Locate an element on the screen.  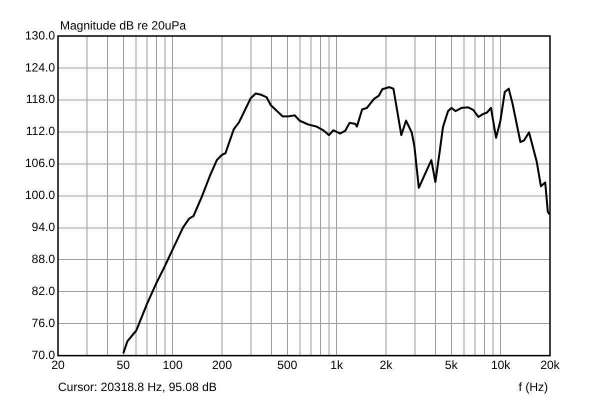
y-tick-label: 88.0 is located at coordinates (44, 259).